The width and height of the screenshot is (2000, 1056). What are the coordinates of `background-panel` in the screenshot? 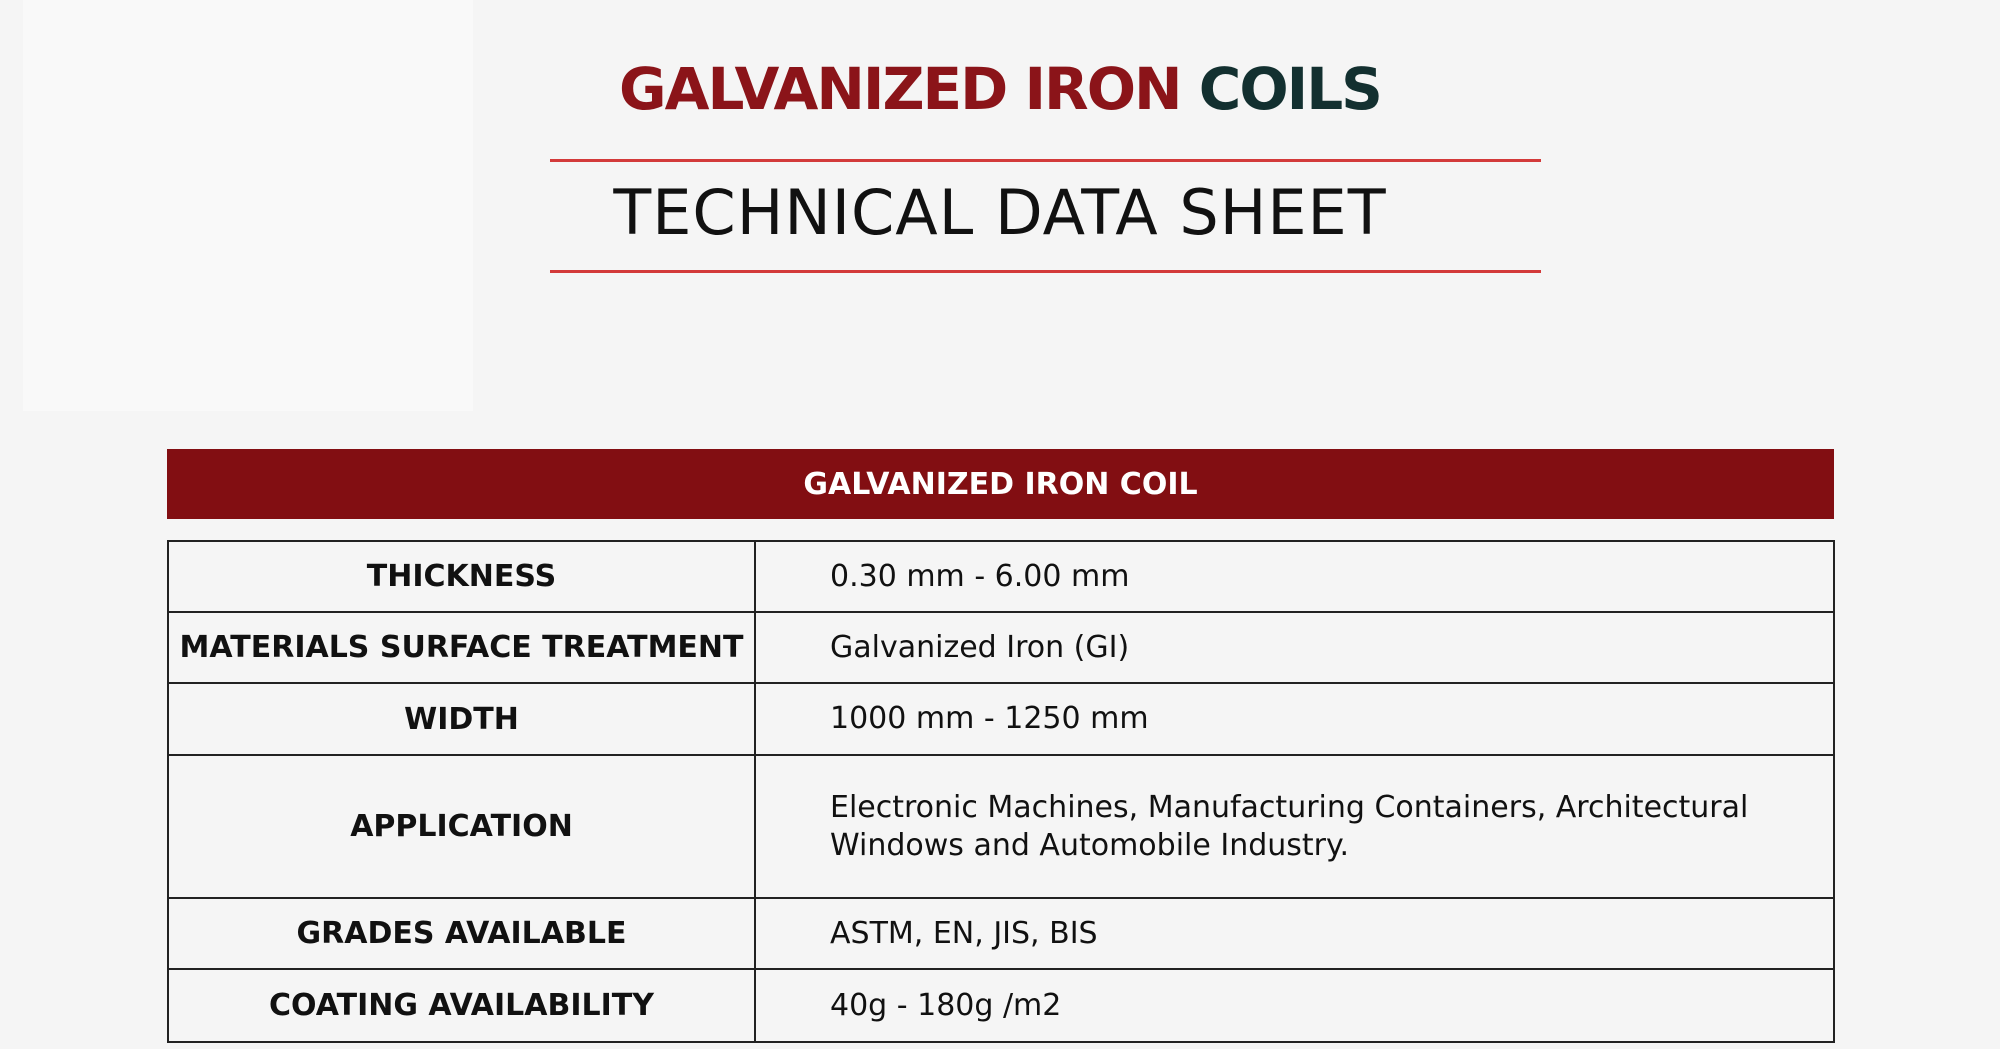 It's located at (248, 205).